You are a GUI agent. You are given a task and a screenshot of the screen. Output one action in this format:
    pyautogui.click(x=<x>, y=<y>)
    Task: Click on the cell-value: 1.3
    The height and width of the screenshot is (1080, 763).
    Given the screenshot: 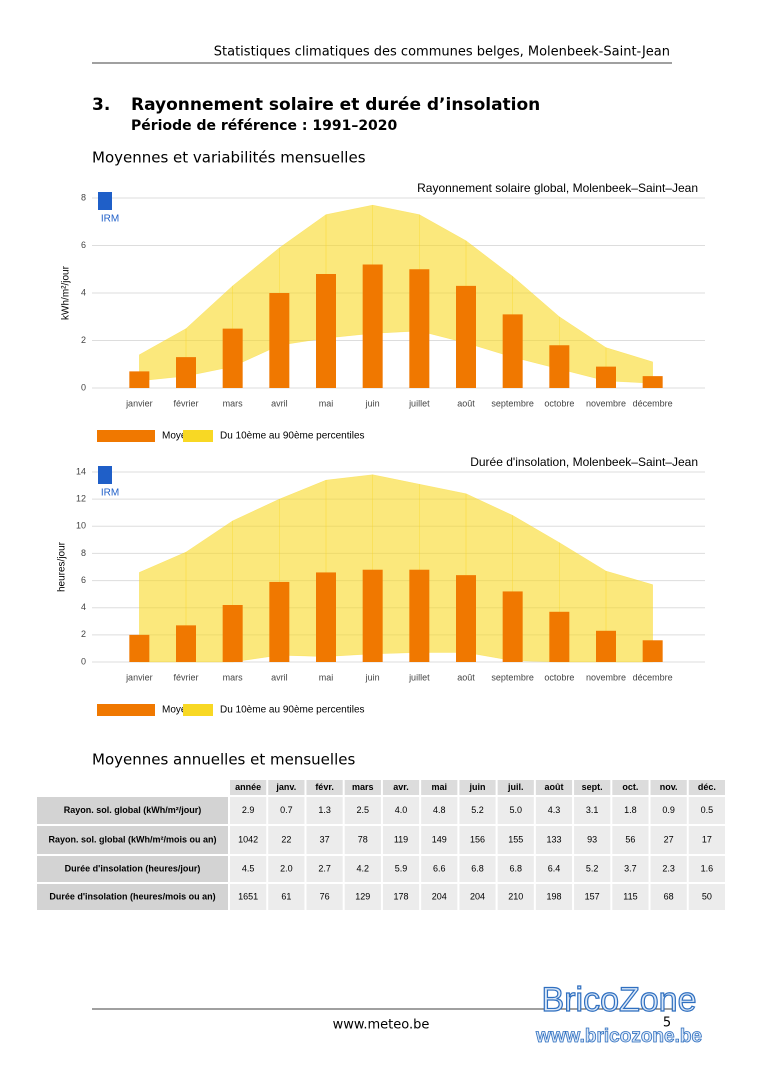 What is the action you would take?
    pyautogui.click(x=324, y=810)
    